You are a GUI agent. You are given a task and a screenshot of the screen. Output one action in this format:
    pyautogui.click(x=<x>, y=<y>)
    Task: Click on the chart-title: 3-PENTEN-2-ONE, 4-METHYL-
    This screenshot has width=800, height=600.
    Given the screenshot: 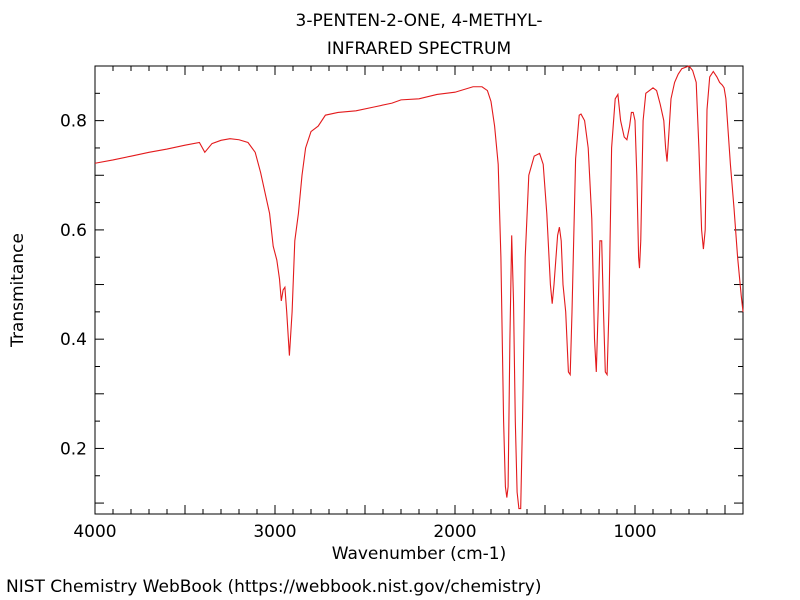 What is the action you would take?
    pyautogui.click(x=419, y=21)
    